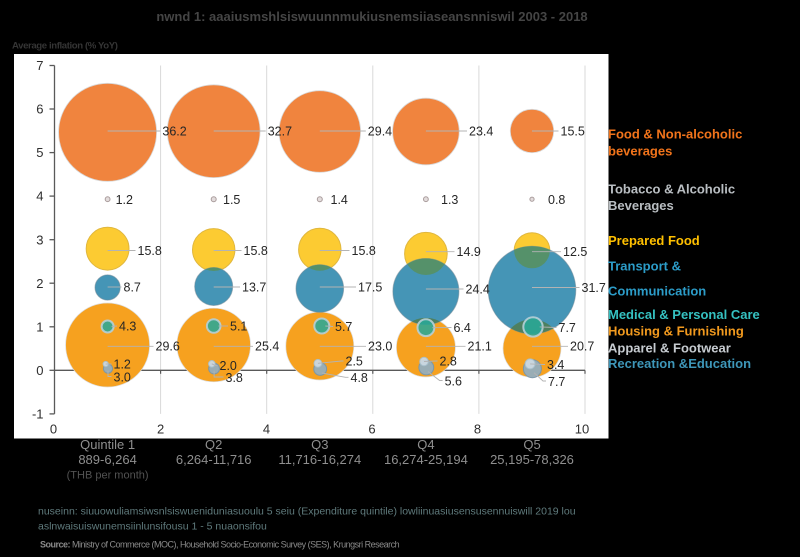 The height and width of the screenshot is (557, 800). Describe the element at coordinates (453, 381) in the screenshot. I see `svg-text: 5.6` at that location.